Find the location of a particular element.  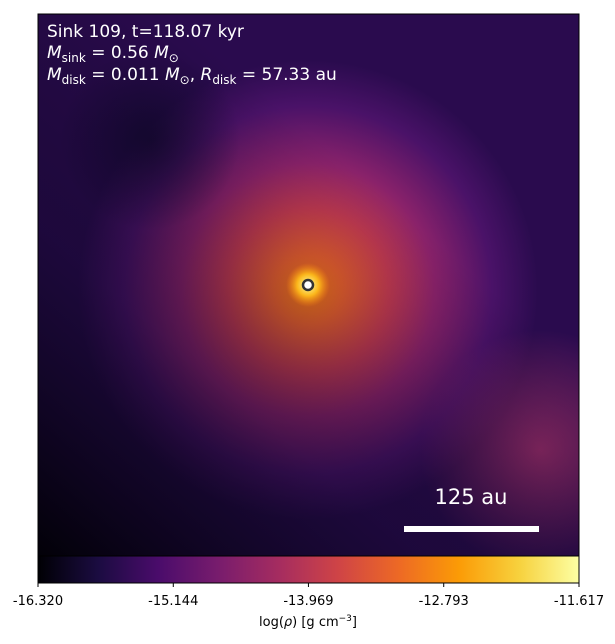

scale-bar is located at coordinates (471, 529).